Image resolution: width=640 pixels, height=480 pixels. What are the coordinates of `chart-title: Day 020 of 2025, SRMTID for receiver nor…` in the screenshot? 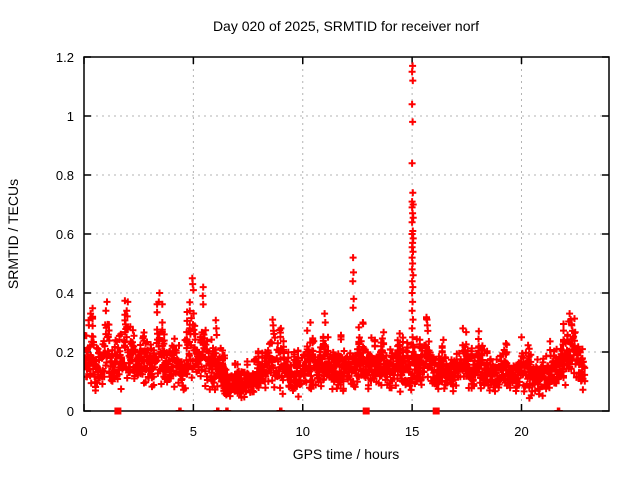 It's located at (346, 26).